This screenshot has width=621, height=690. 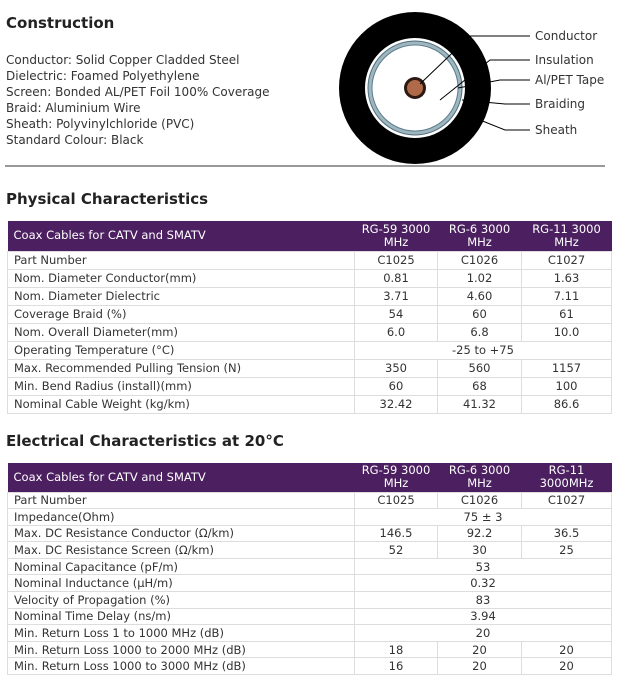 I want to click on table-row: Nominal Capacitance (pF/m) 53, so click(x=309, y=566).